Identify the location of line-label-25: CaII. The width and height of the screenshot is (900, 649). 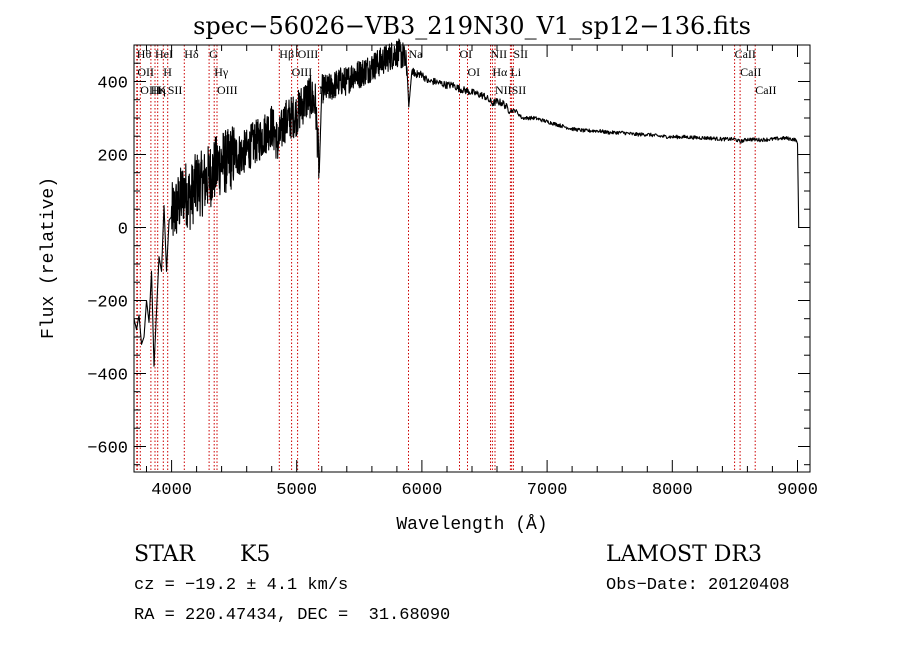
(745, 54).